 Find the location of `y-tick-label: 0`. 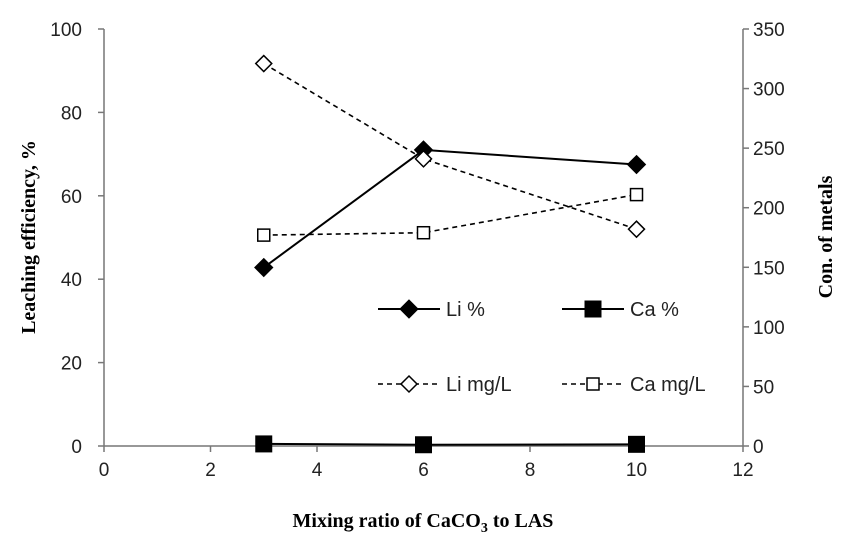

y-tick-label: 0 is located at coordinates (76, 447).